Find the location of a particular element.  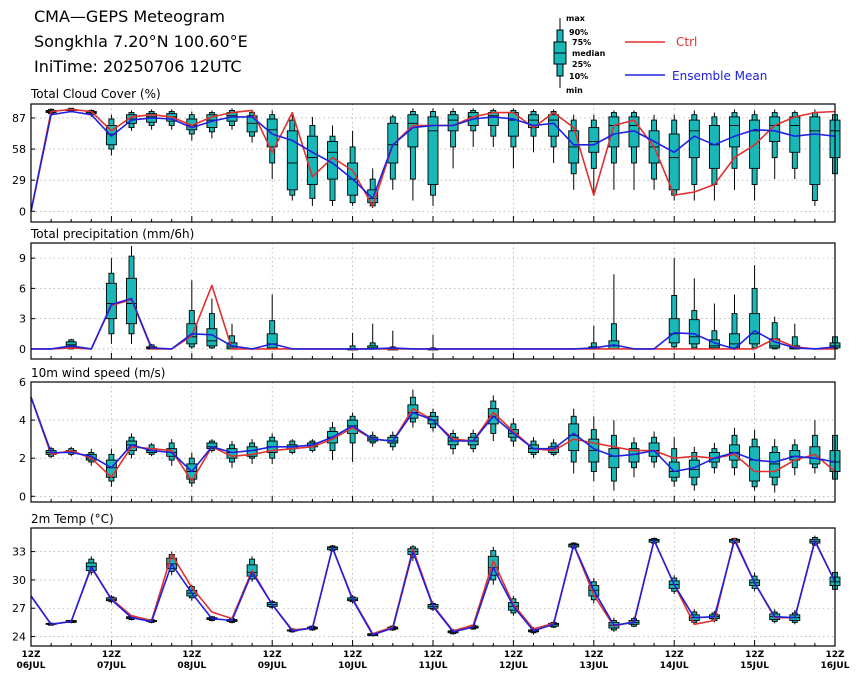

location-label: Songkhla 7.20°N 100.60°E is located at coordinates (141, 41).